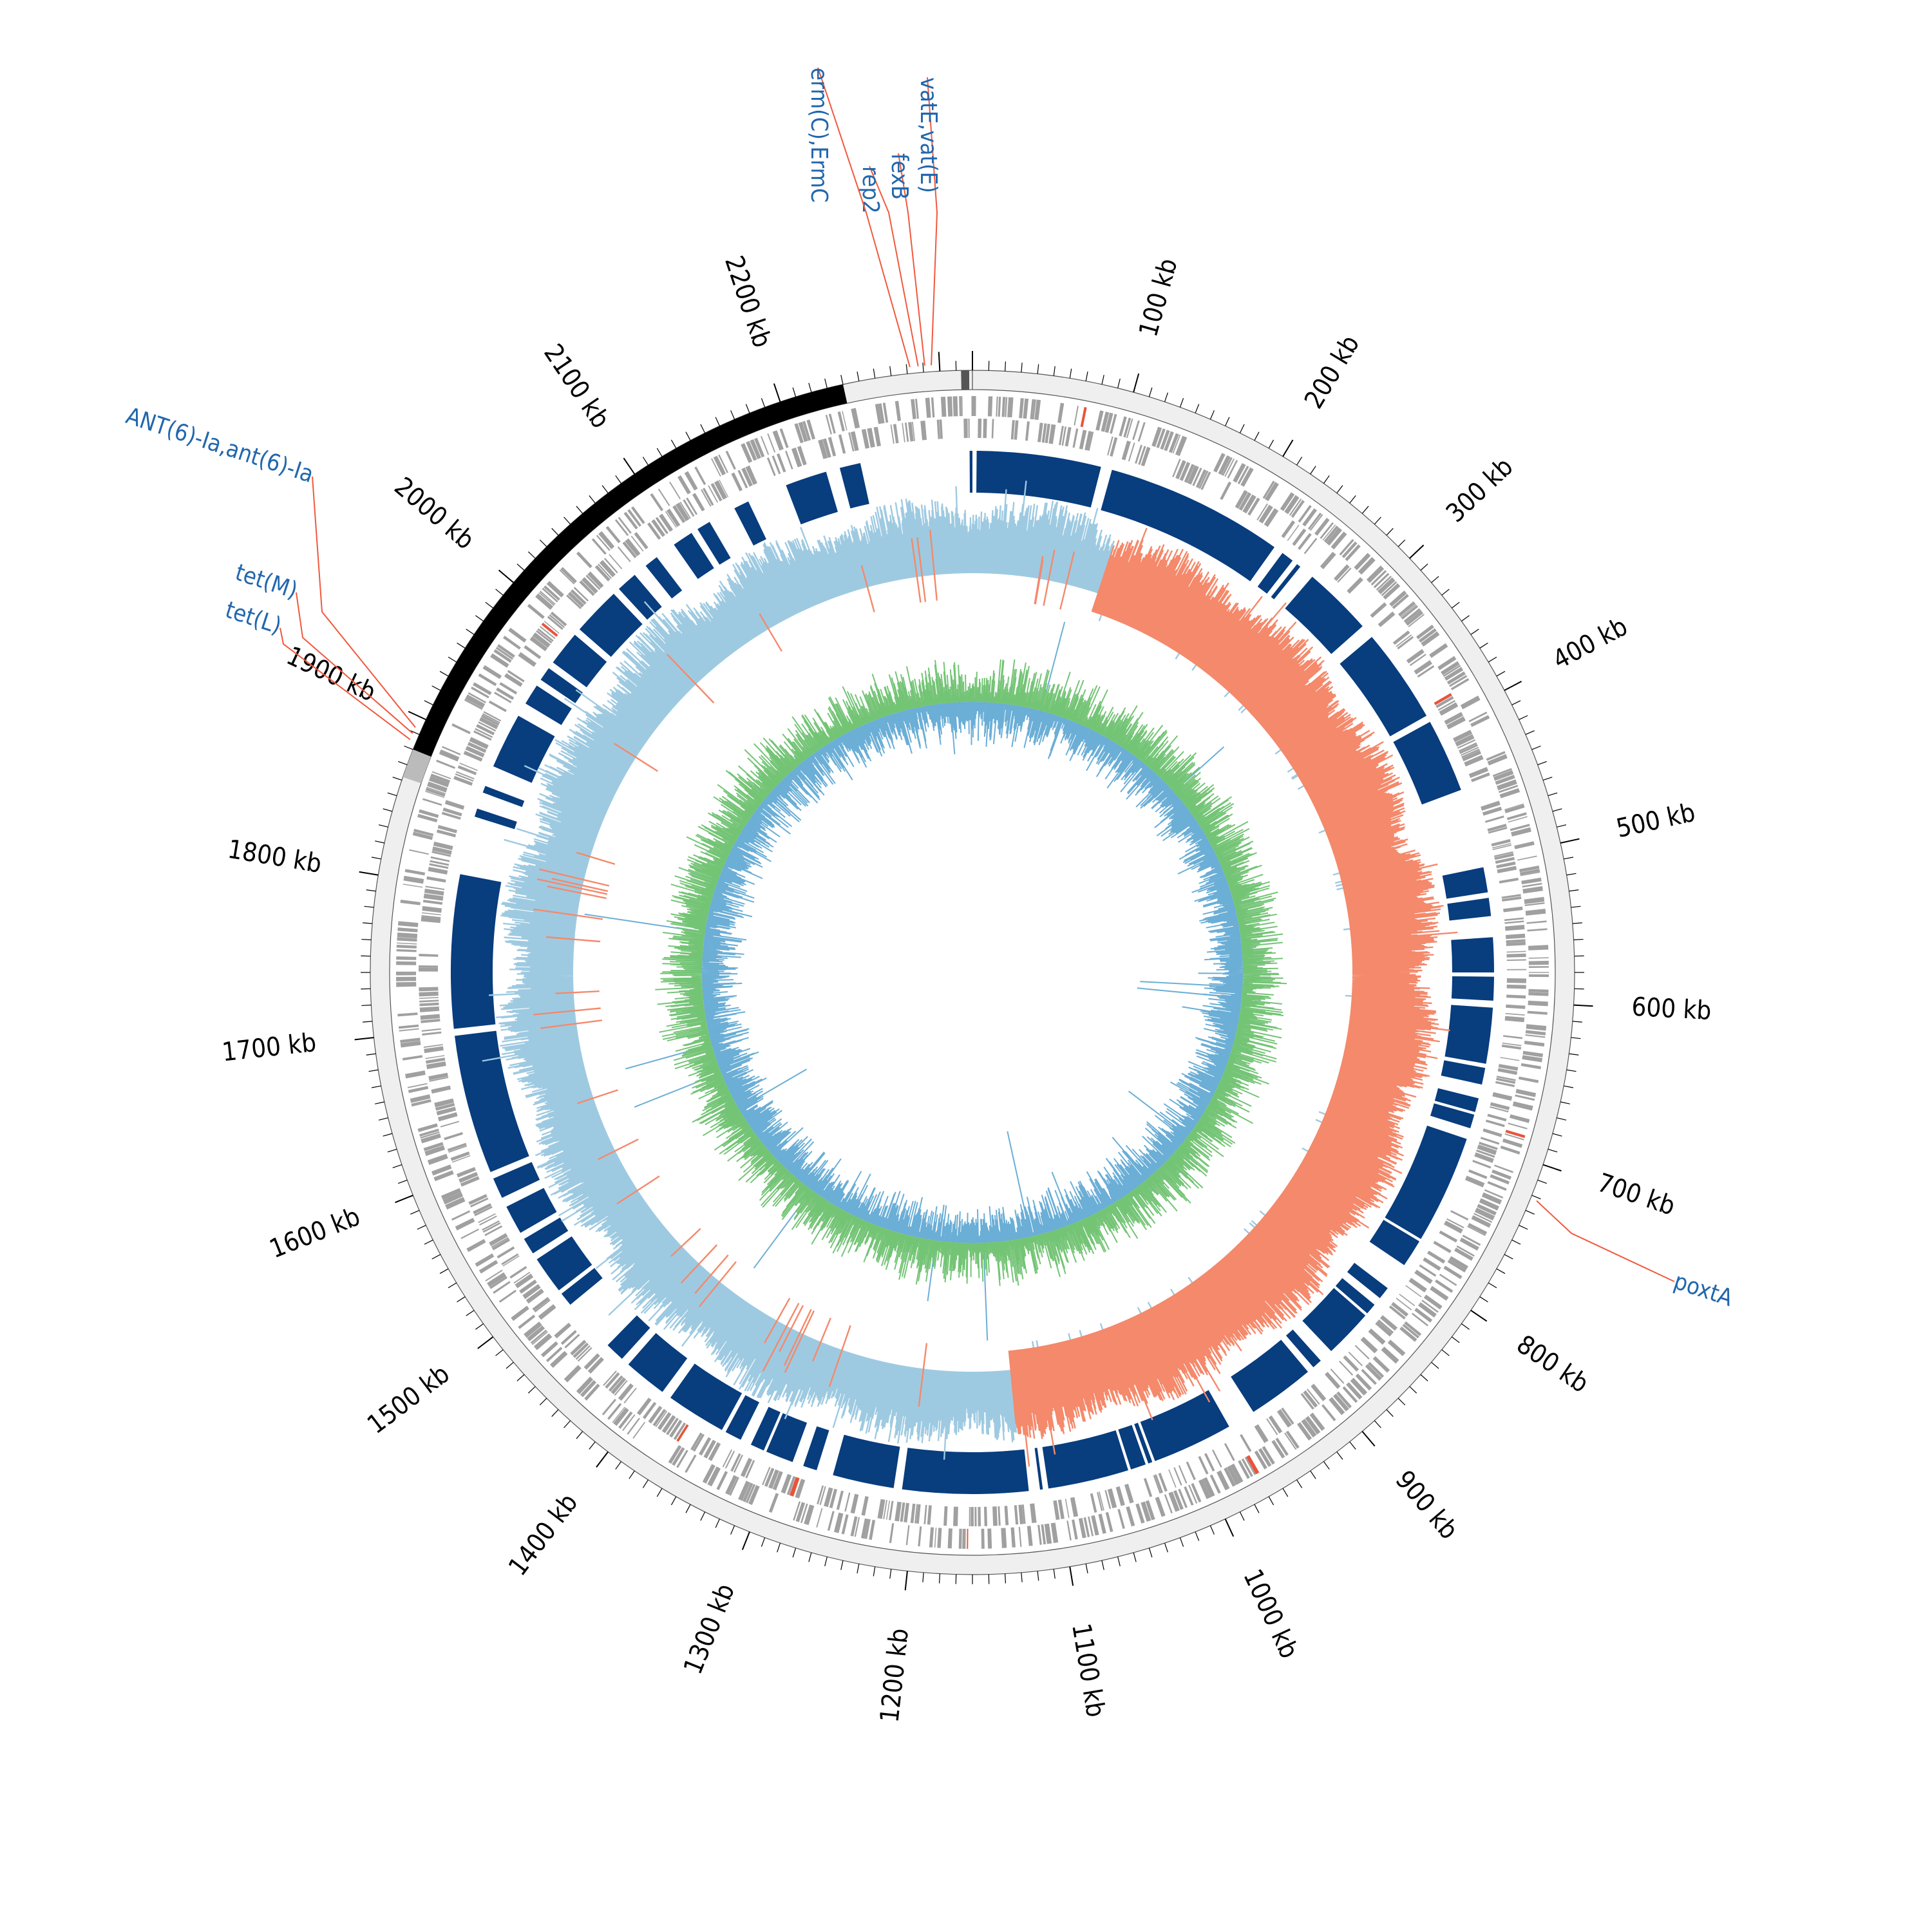 The height and width of the screenshot is (1932, 1932). I want to click on tick-label: 1000 kb, so click(1270, 1614).